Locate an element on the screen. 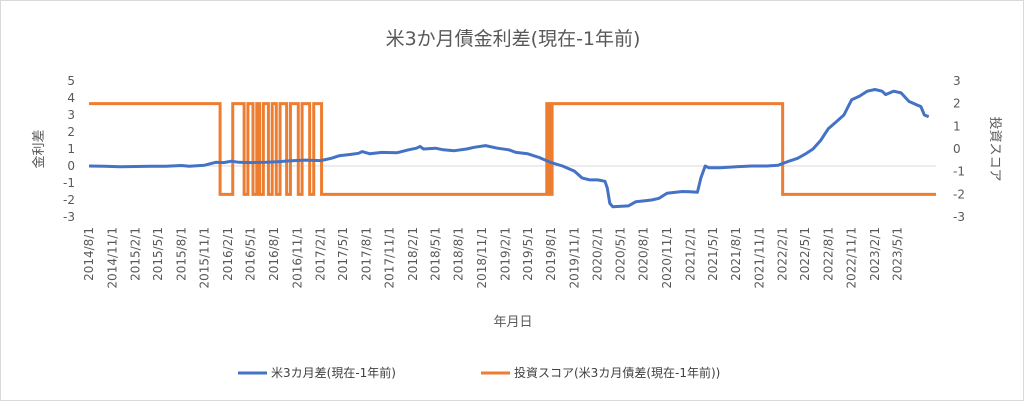  x-tick-label: 2016/2/1 is located at coordinates (228, 254).